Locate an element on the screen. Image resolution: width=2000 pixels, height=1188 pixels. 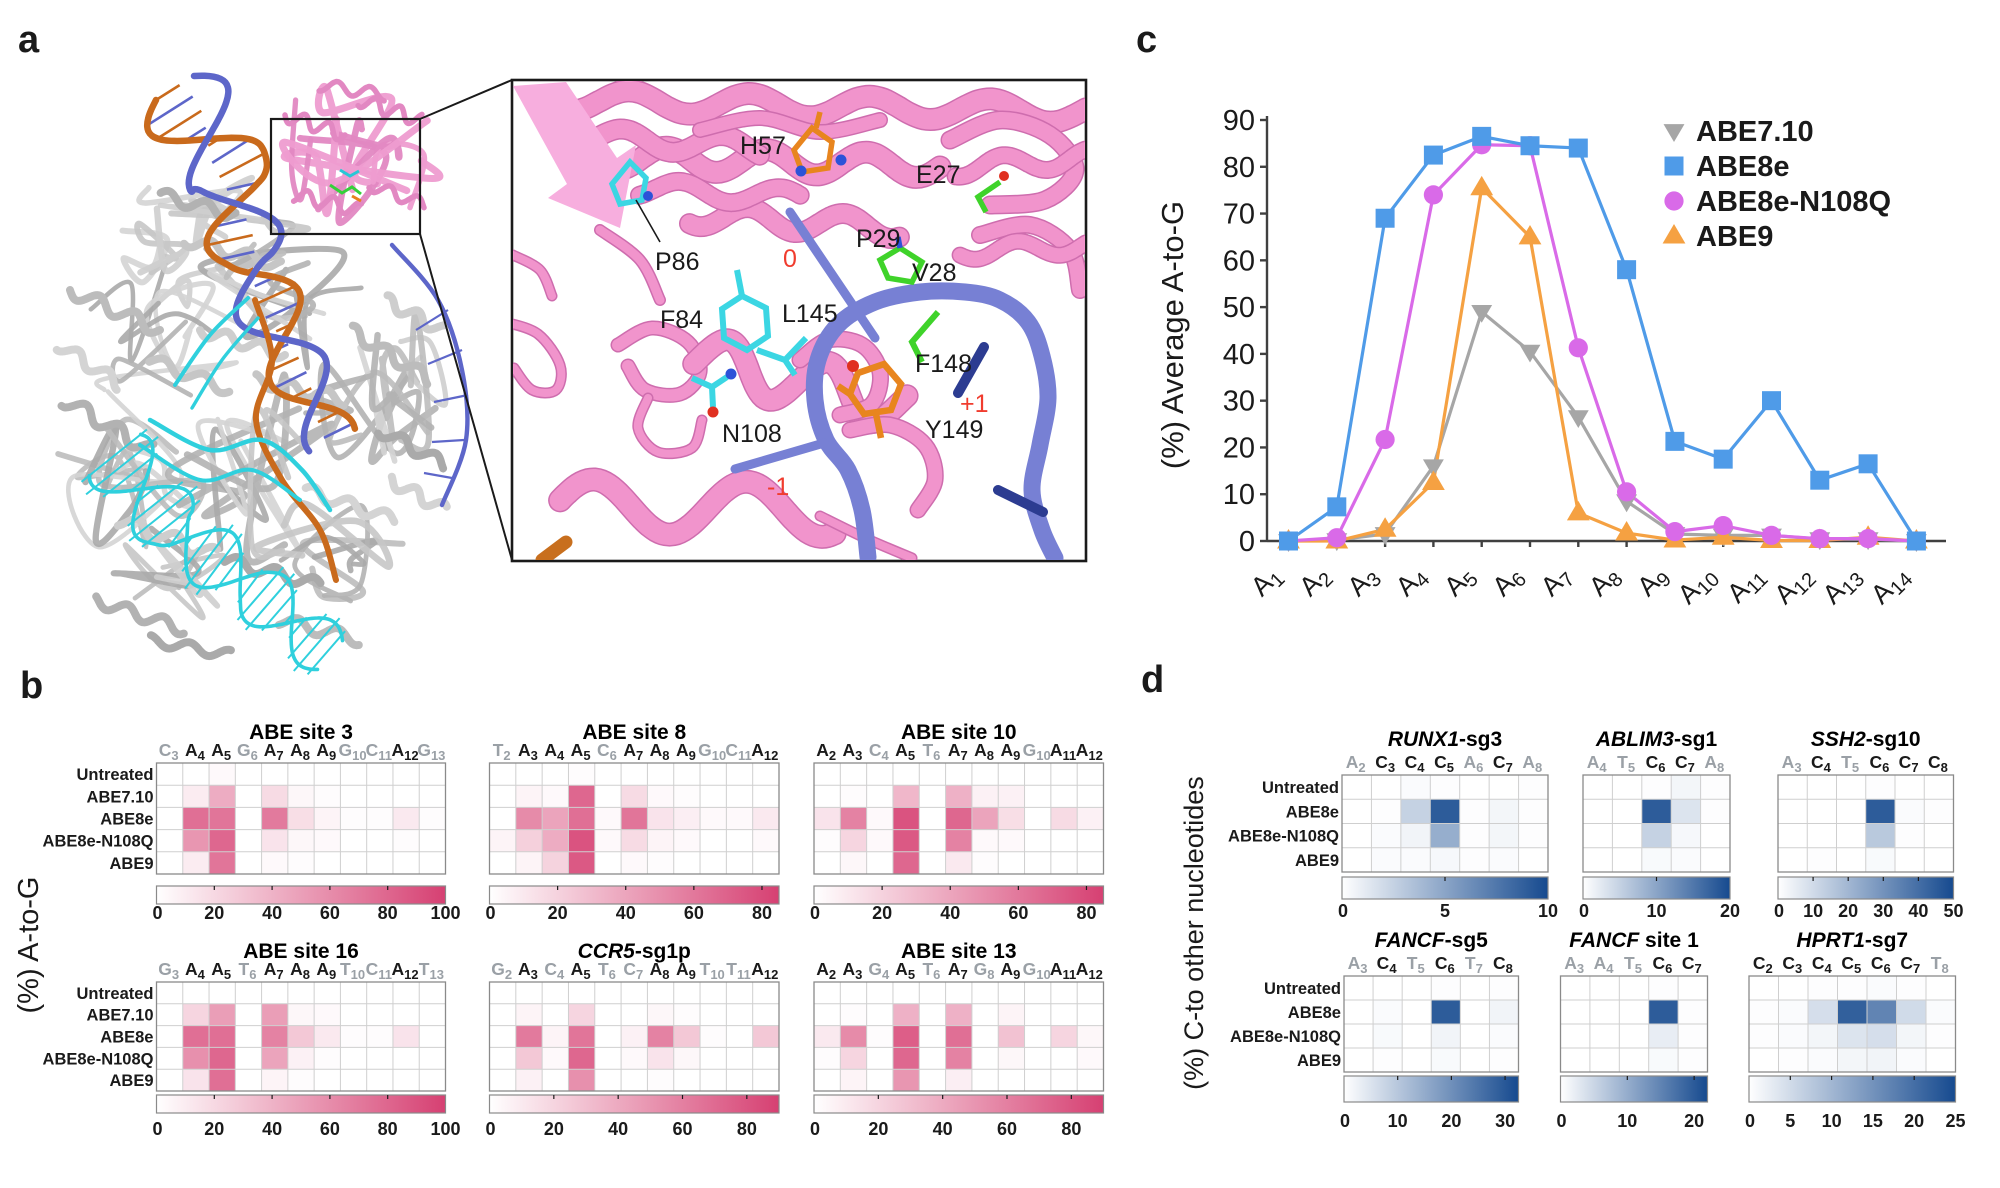
svg-text: 90 is located at coordinates (1239, 121).